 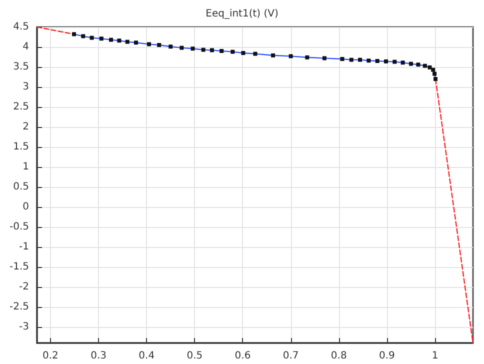 I want to click on y-tick-label: 1, so click(x=25, y=167).